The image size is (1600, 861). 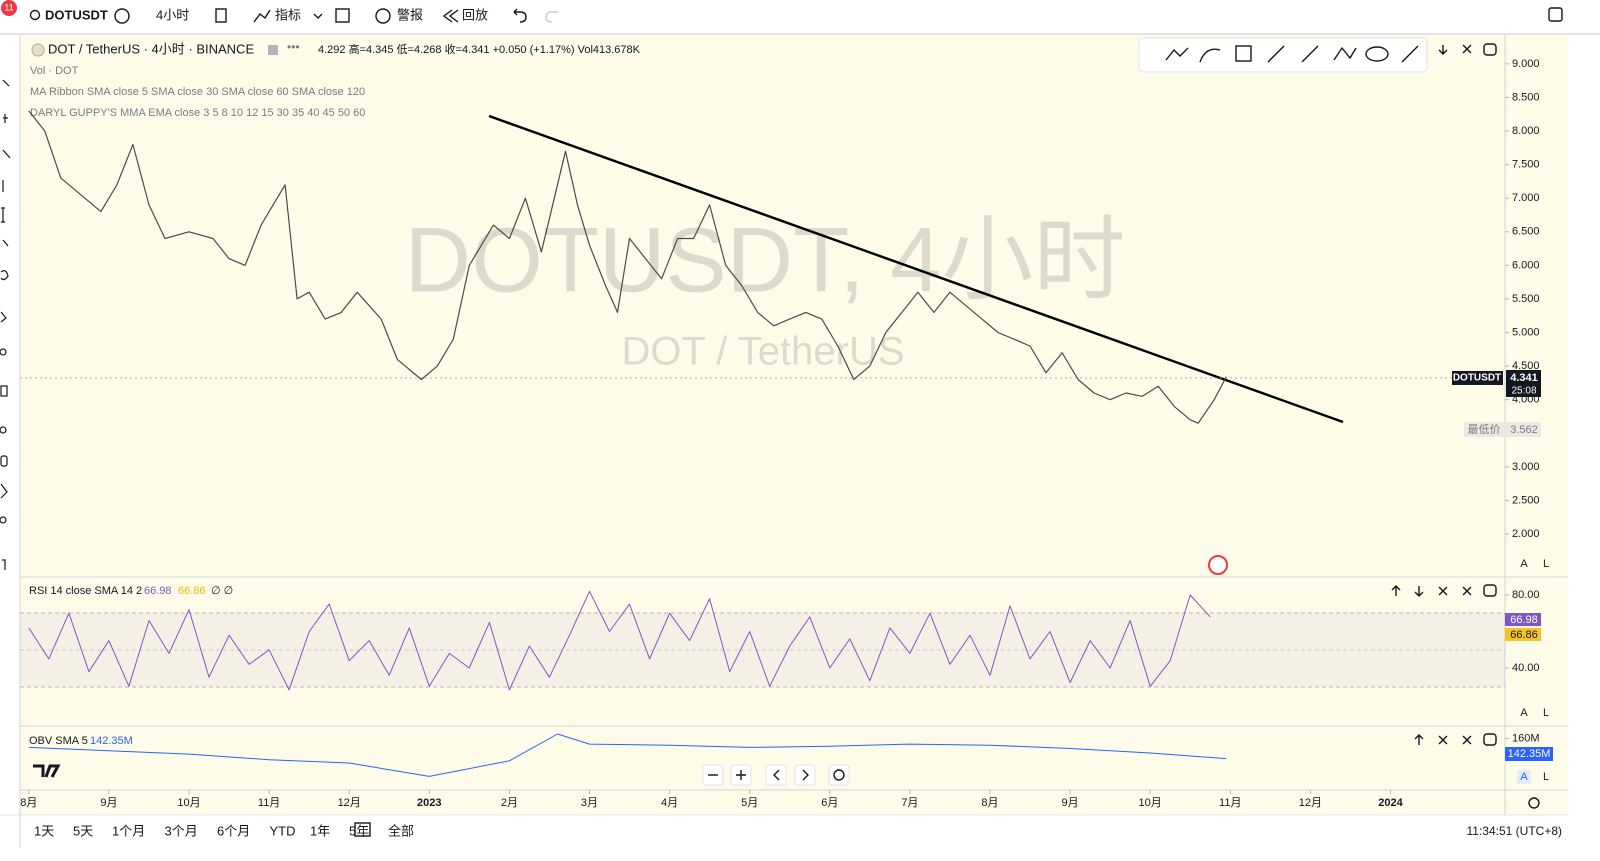 I want to click on alert-icon, so click(x=383, y=16).